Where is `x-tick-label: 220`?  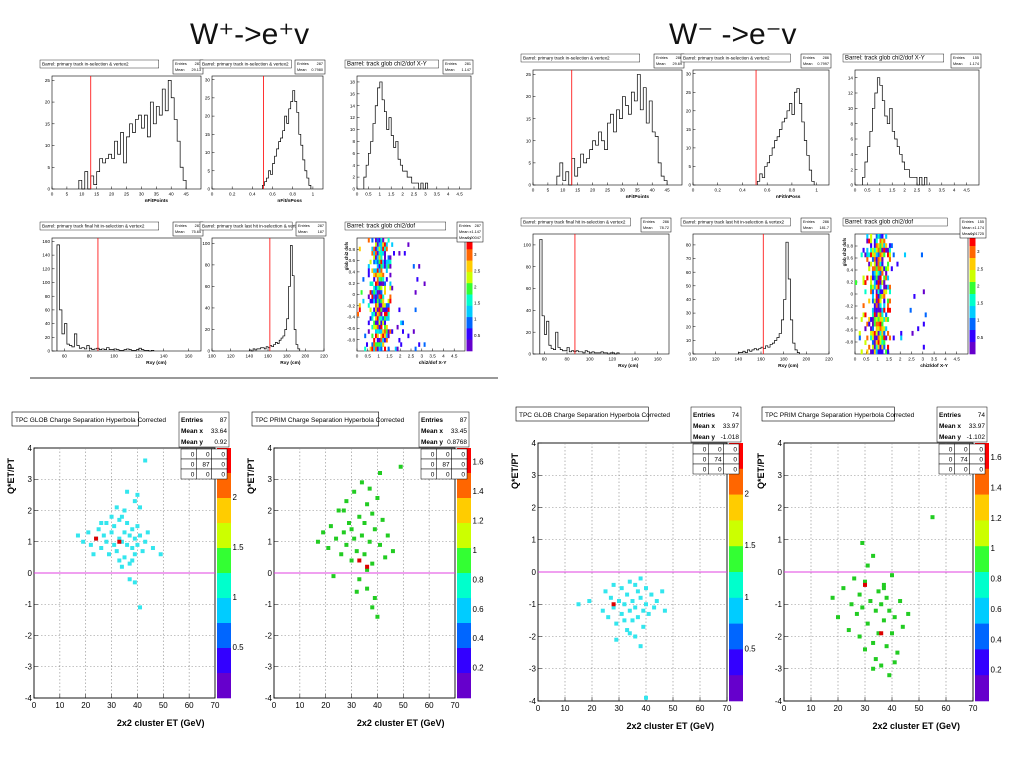 x-tick-label: 220 is located at coordinates (324, 356).